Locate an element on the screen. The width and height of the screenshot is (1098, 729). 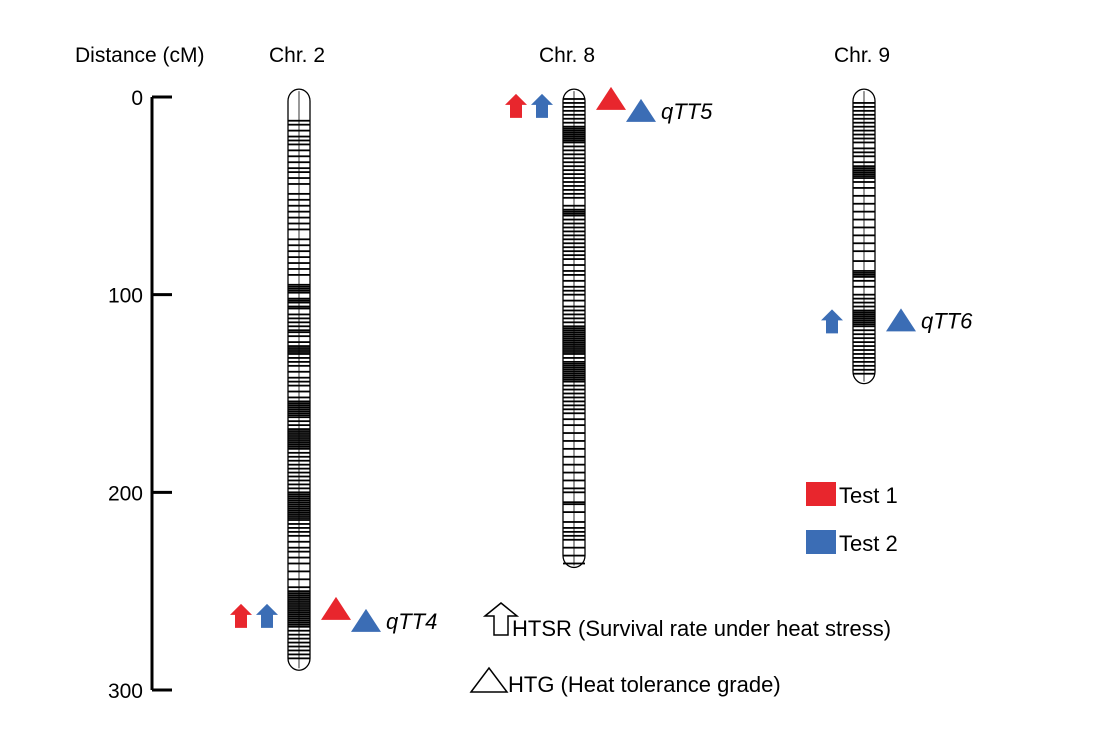
qtl-label: qTT4 is located at coordinates (411, 621).